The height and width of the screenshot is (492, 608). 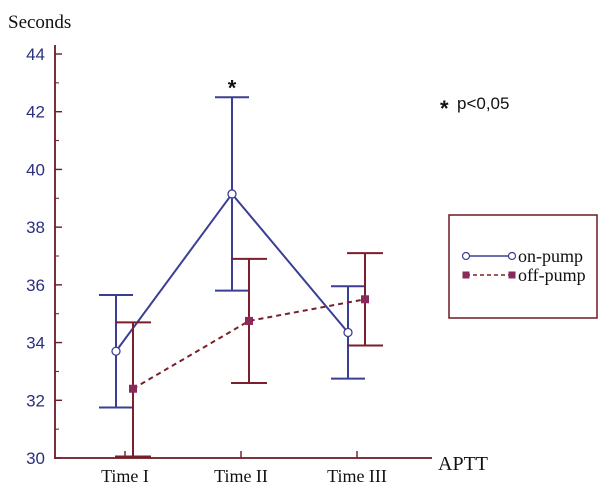 I want to click on x-tick-label: Time II, so click(x=241, y=476).